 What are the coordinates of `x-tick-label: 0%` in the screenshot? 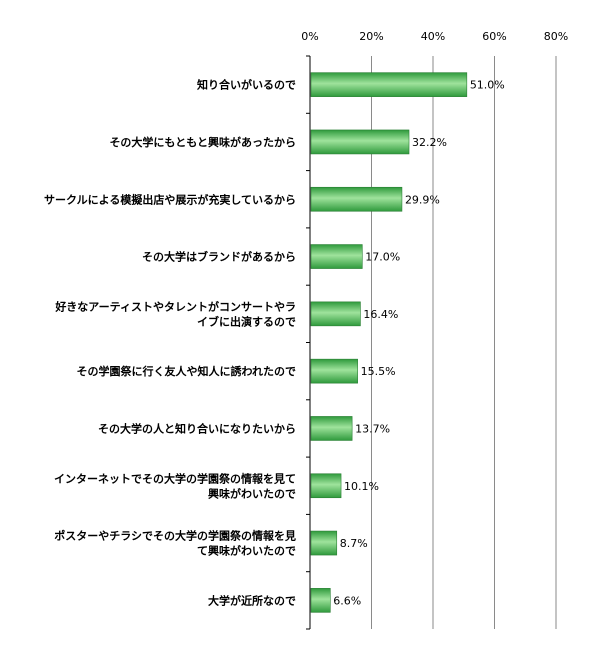 It's located at (309, 36).